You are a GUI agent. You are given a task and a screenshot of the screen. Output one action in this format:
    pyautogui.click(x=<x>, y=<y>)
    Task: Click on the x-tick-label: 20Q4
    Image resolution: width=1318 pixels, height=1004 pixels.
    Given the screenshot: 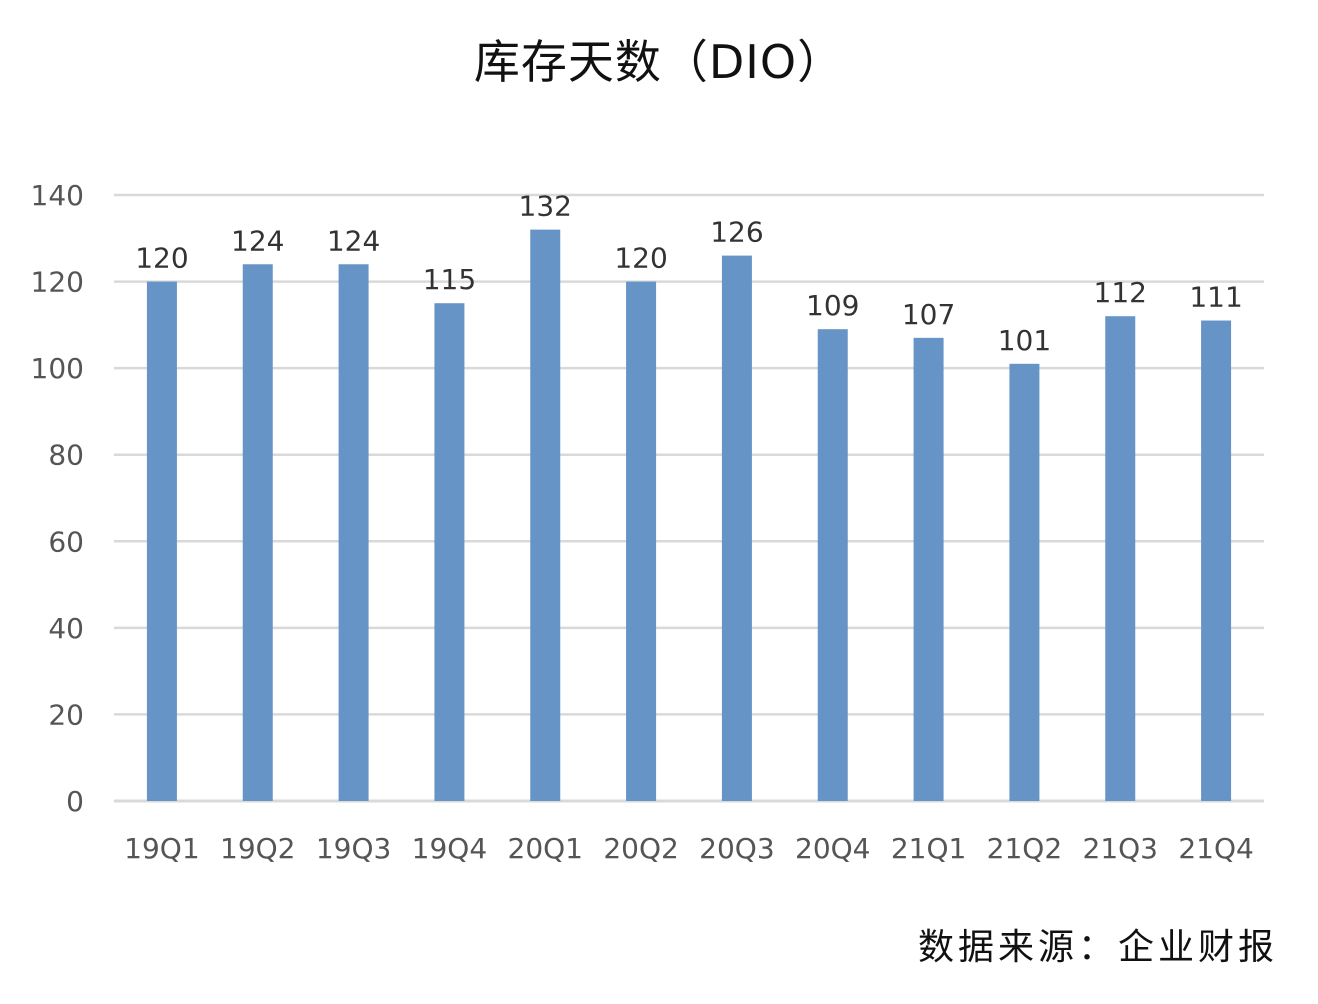 What is the action you would take?
    pyautogui.click(x=832, y=848)
    